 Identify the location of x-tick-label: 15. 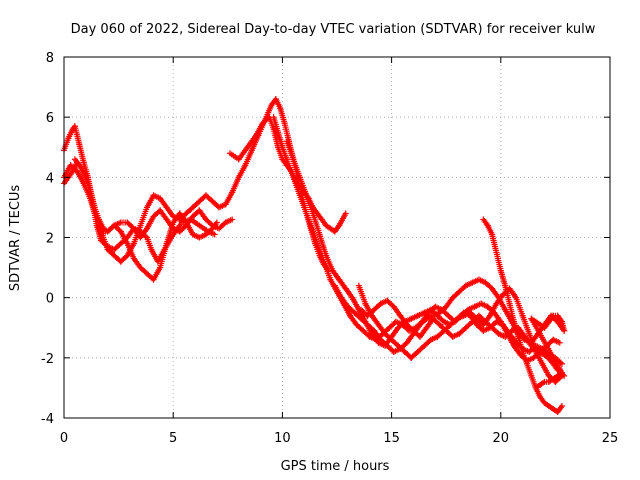
(391, 438).